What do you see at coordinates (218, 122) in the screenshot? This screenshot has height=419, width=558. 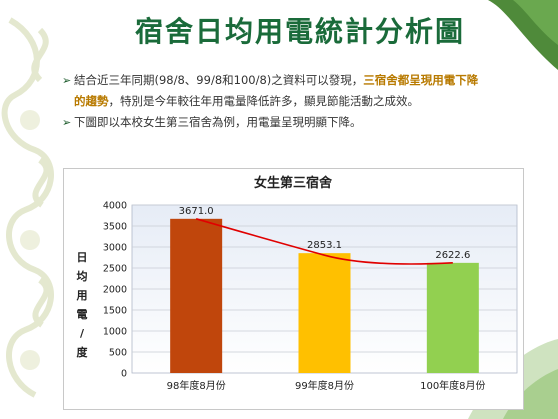 I see `bullet-text: 下圖即以本校女生第三宿舍為例，用電量呈現明顯下降。` at bounding box center [218, 122].